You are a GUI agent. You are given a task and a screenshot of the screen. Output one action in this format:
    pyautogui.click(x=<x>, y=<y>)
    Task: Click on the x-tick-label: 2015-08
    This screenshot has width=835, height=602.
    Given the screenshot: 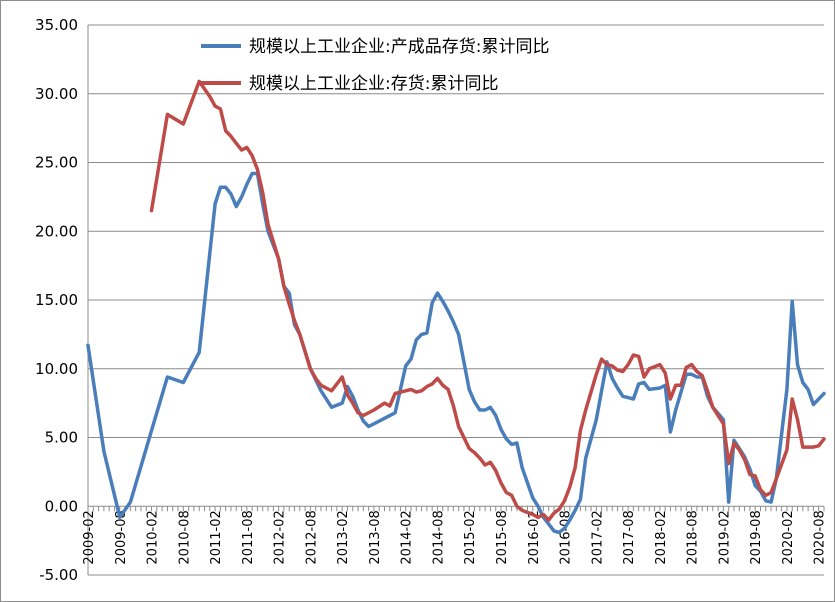 What is the action you would take?
    pyautogui.click(x=502, y=537)
    